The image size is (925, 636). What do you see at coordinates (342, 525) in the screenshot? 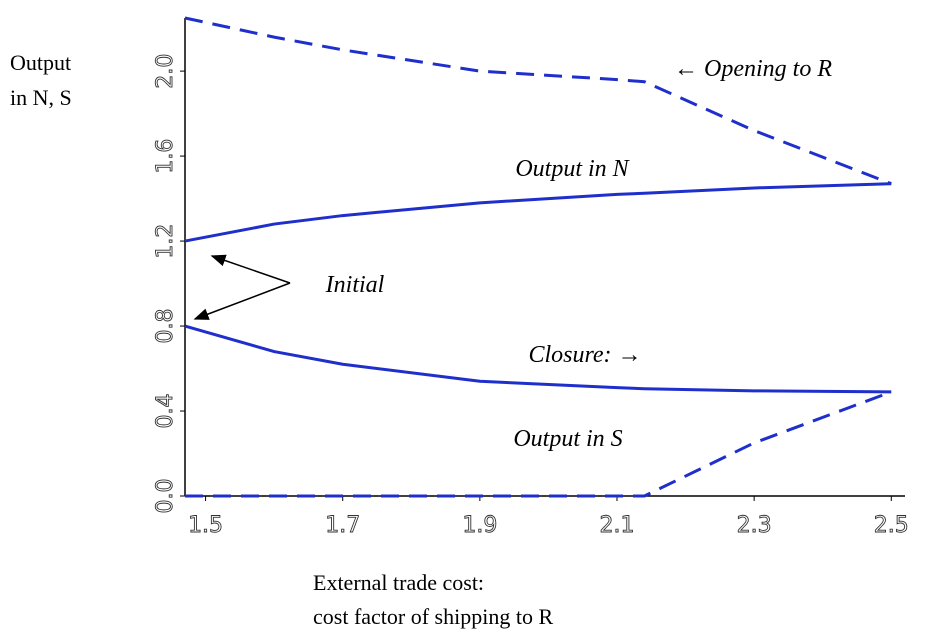
I see `x-tick-label: 1.7` at bounding box center [342, 525].